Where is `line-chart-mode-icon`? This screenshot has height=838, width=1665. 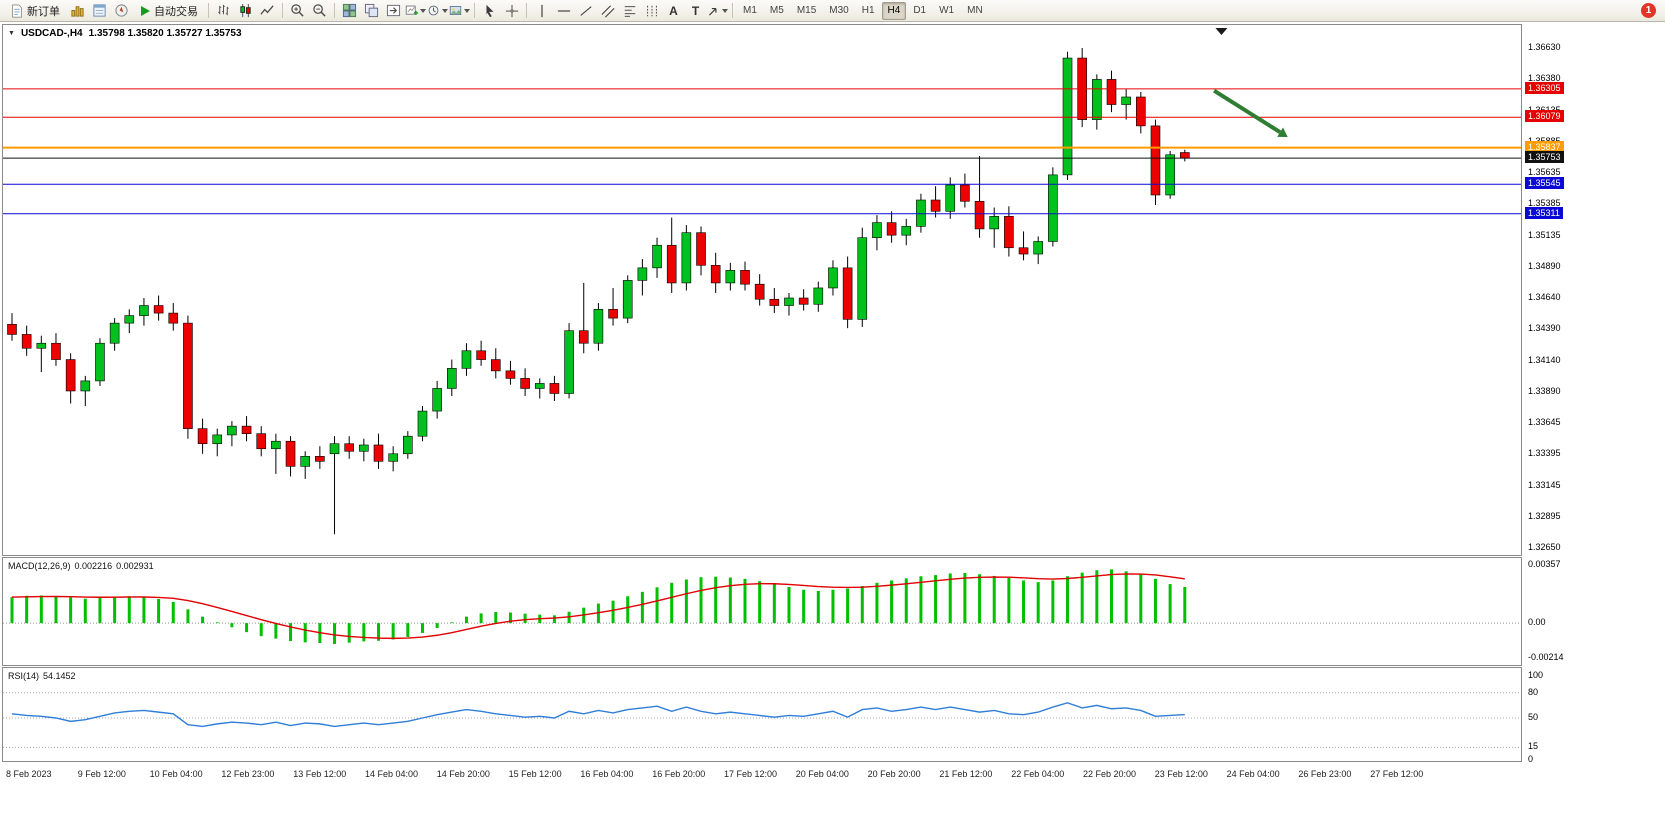 line-chart-mode-icon is located at coordinates (267, 11).